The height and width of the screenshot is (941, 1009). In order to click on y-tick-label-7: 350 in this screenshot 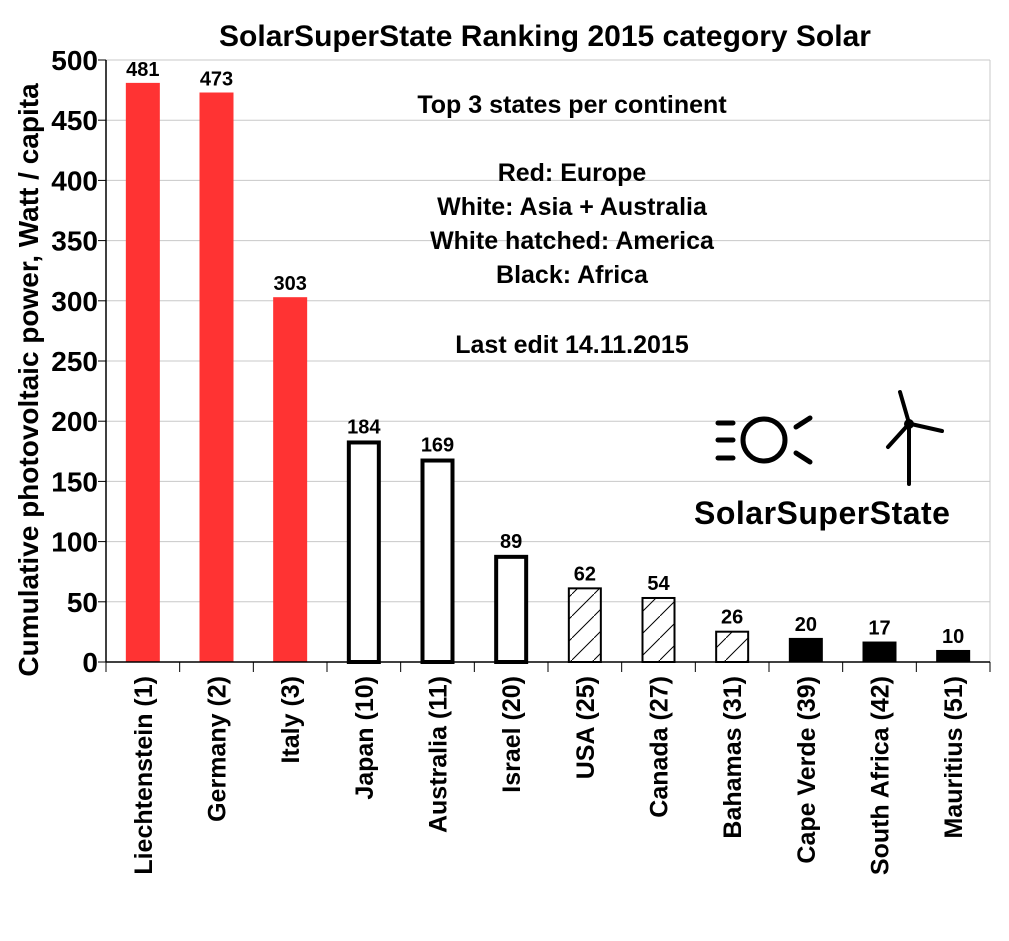, I will do `click(74, 241)`.